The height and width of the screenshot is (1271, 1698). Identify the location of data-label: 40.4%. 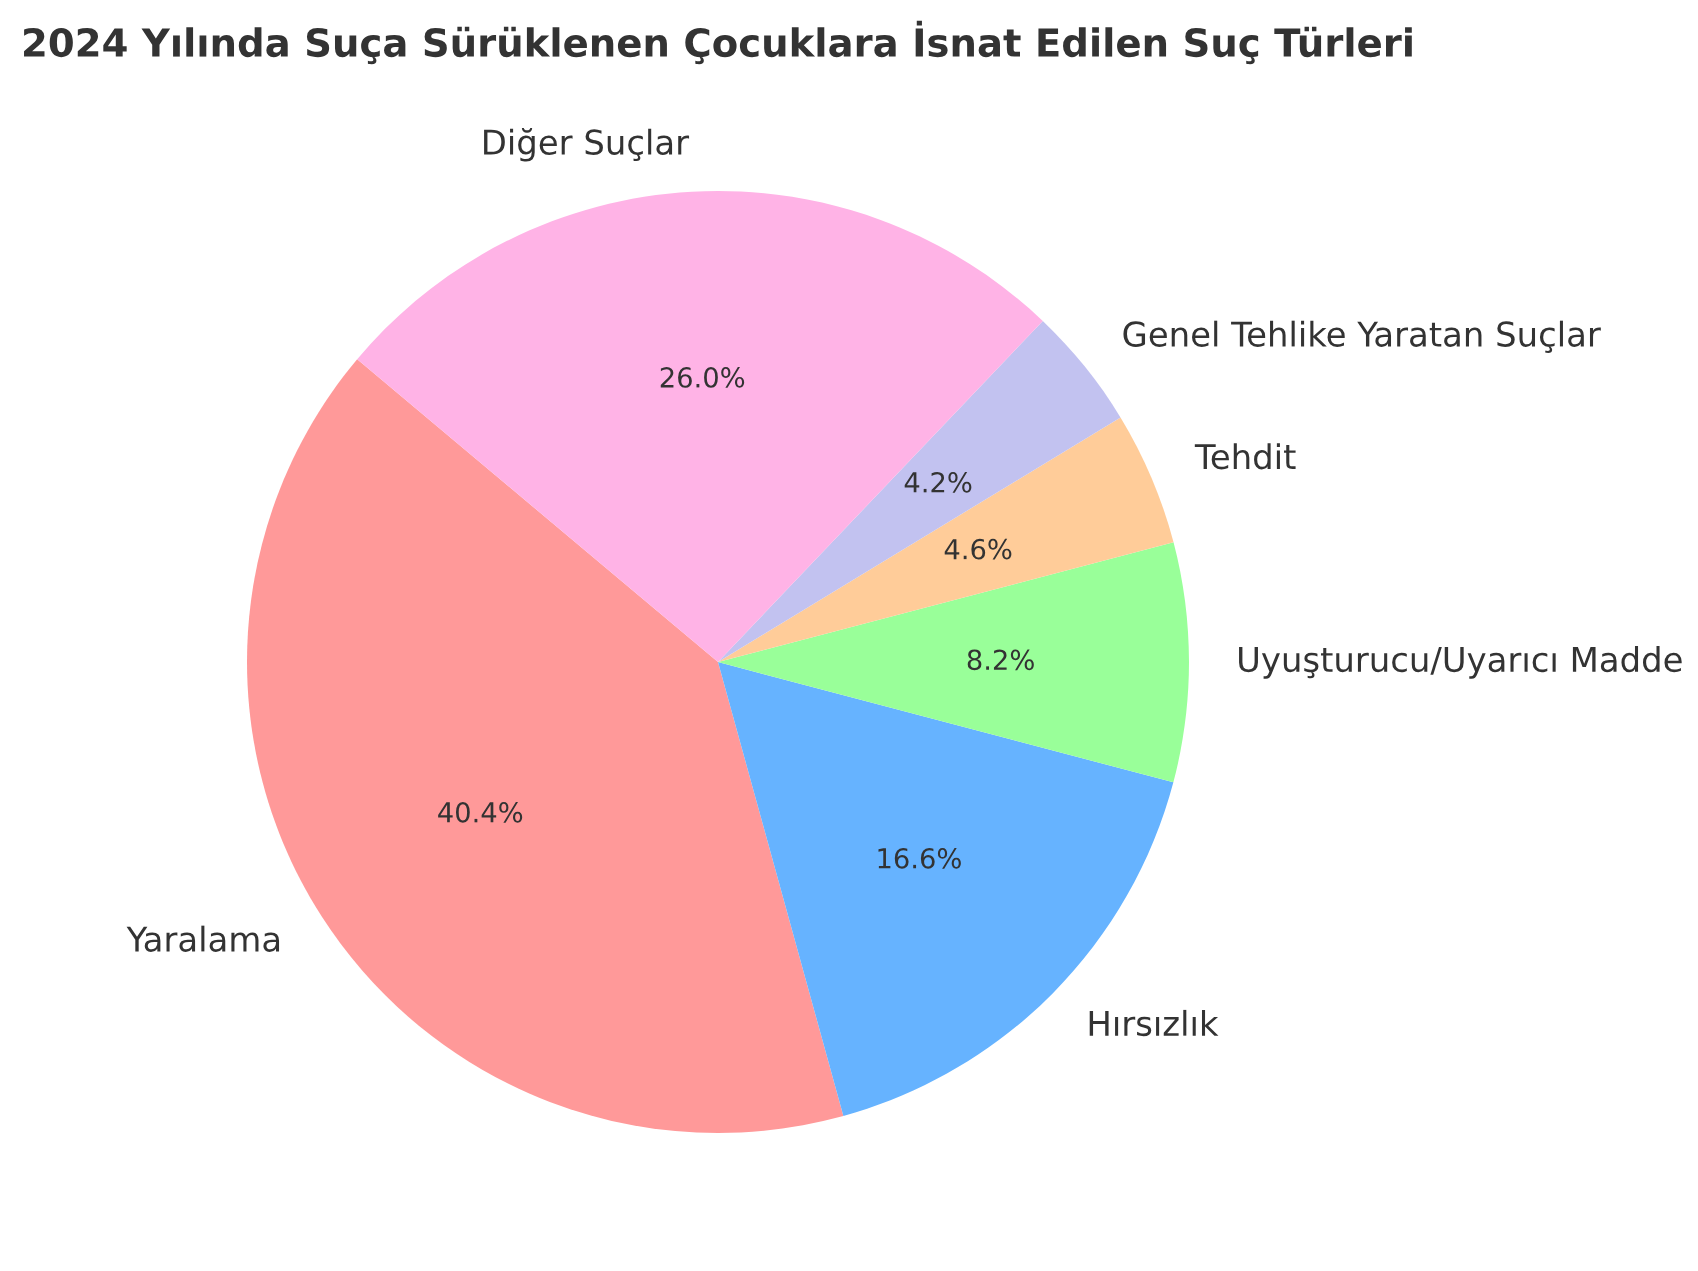
(480, 812).